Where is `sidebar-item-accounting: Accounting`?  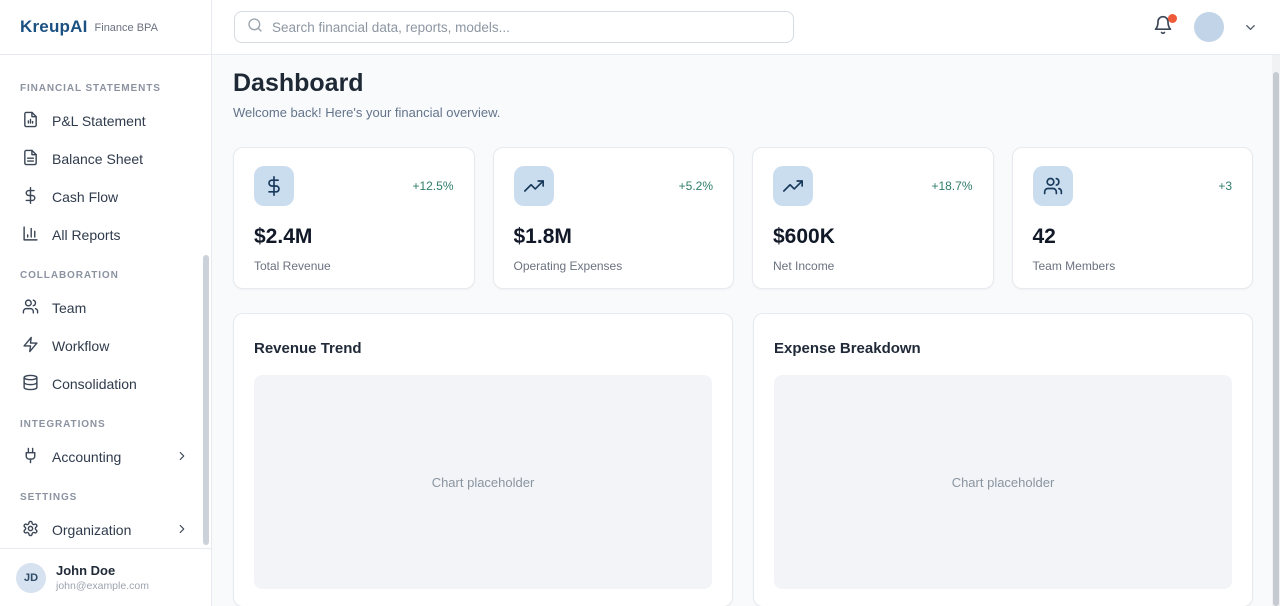
sidebar-item-accounting: Accounting is located at coordinates (105, 457).